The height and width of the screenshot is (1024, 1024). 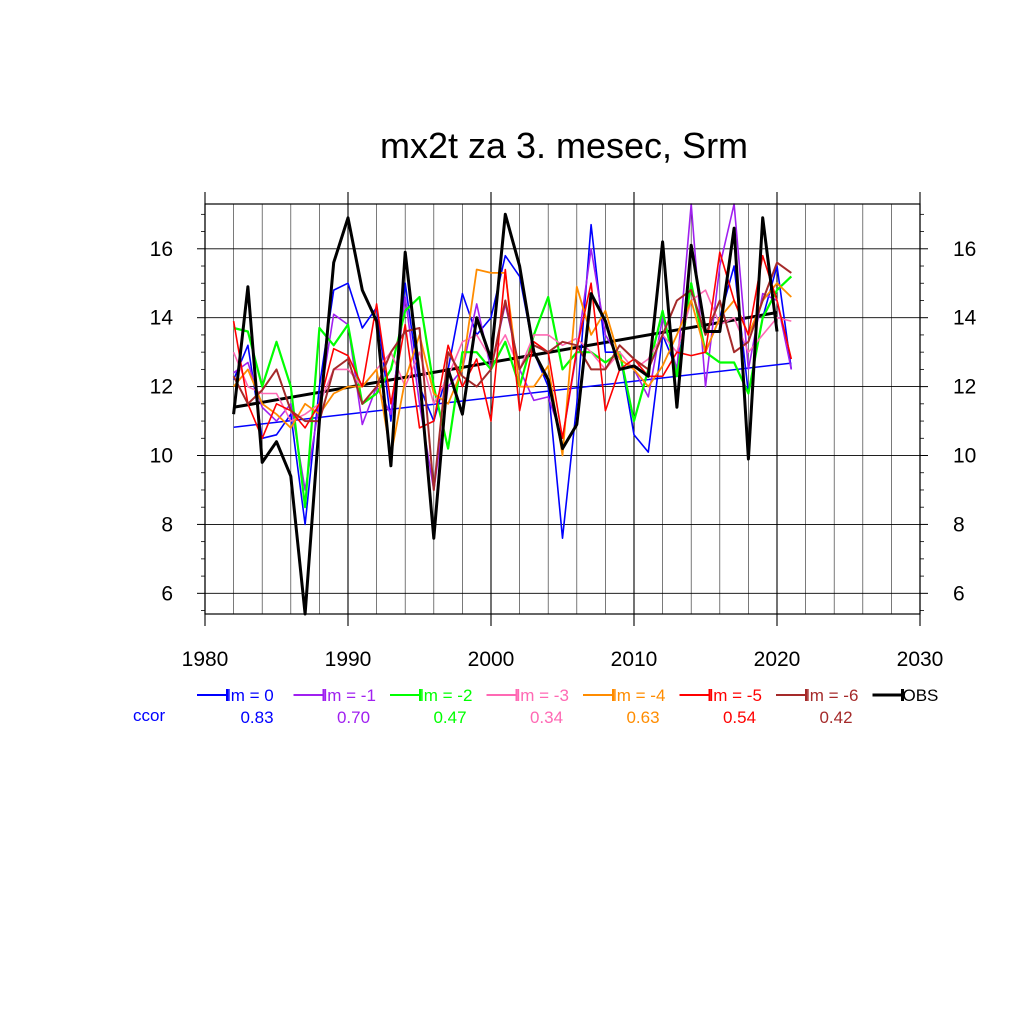 I want to click on legend-label: lm = 0, so click(x=250, y=695).